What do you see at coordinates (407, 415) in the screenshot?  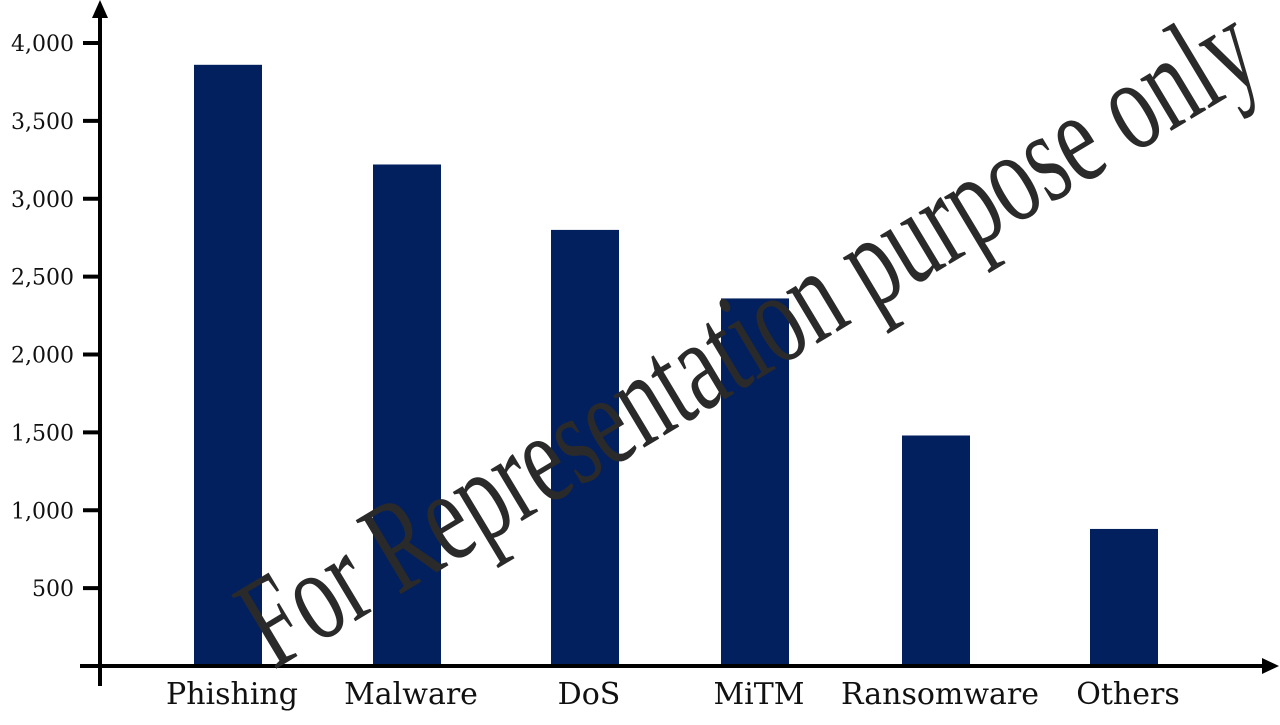 I see `bar-malware` at bounding box center [407, 415].